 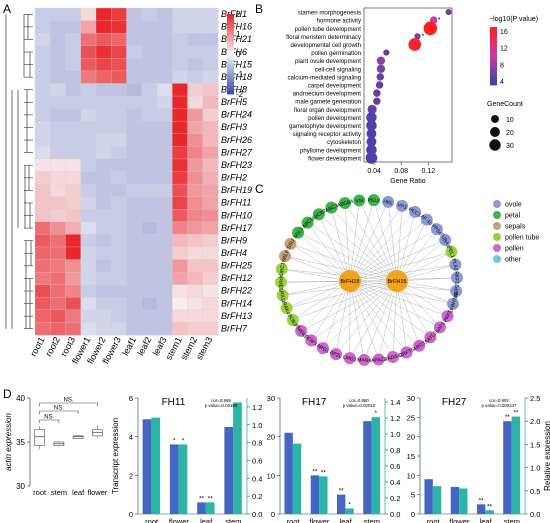 I want to click on right-y-tick-label: 0.2, so click(x=257, y=496).